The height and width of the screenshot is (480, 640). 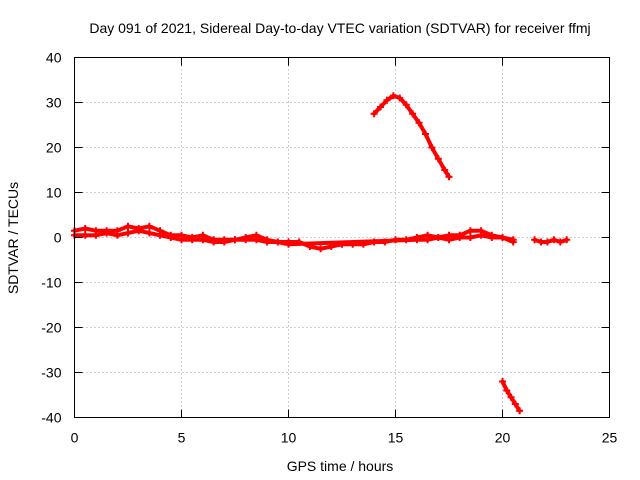 I want to click on series-track-b, so click(x=294, y=237).